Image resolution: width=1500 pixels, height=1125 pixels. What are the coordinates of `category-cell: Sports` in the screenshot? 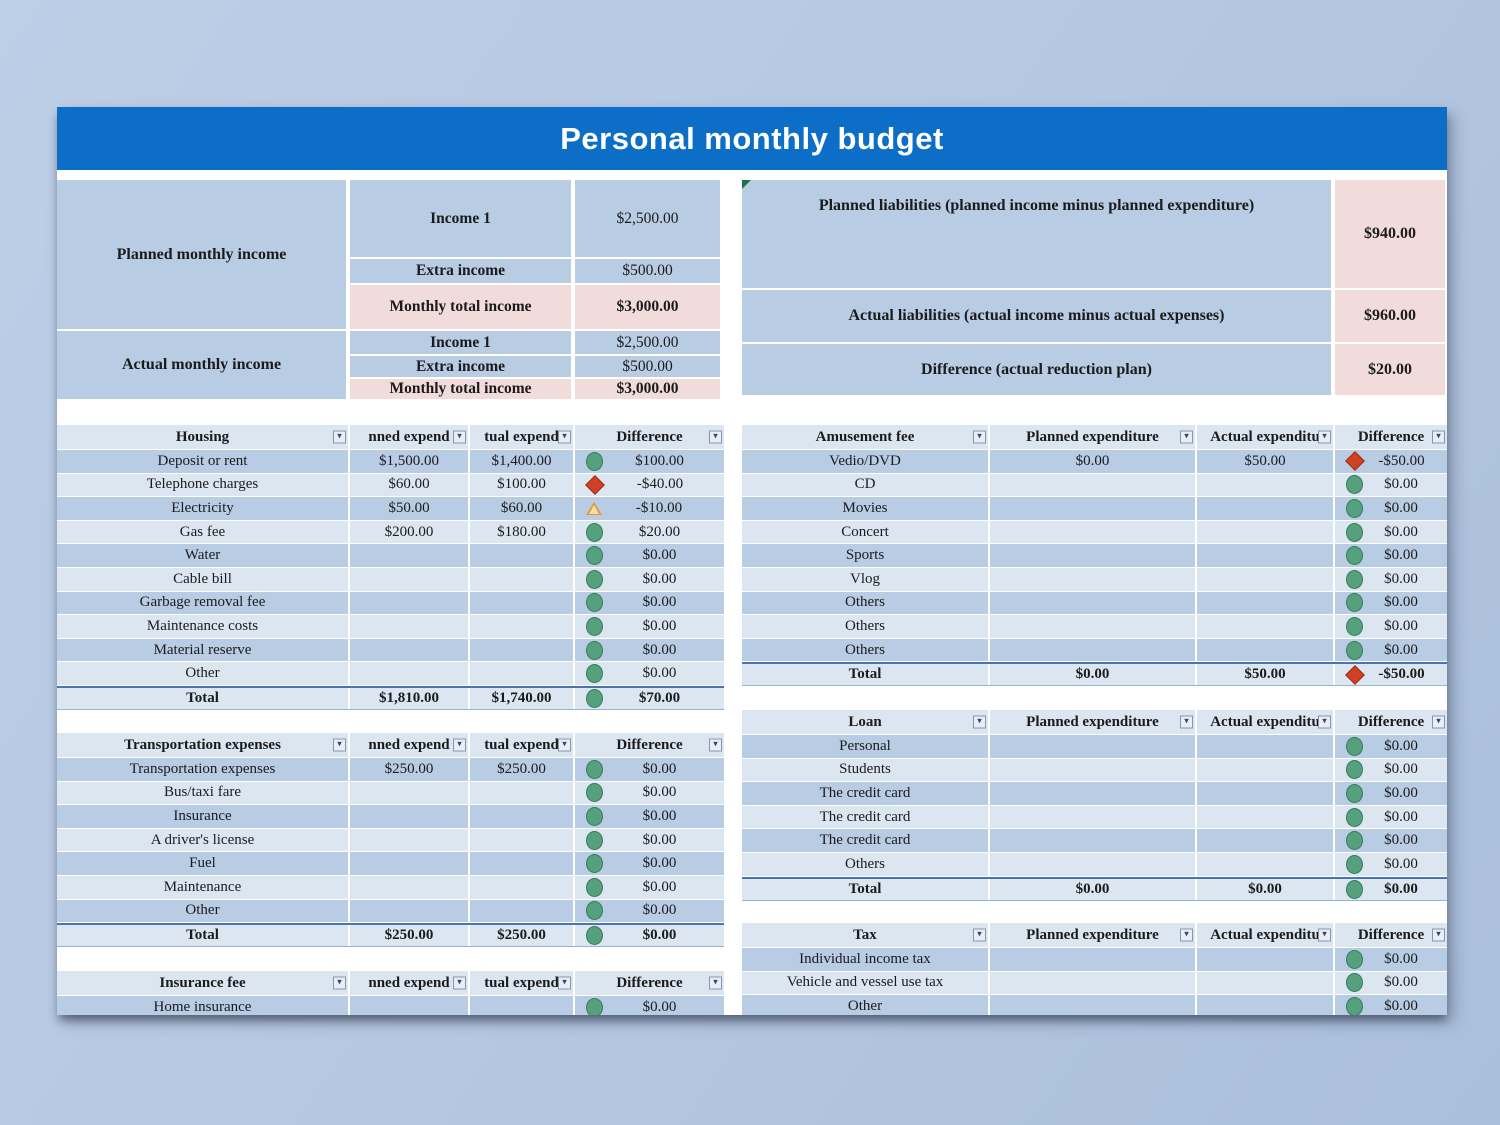 It's located at (866, 555).